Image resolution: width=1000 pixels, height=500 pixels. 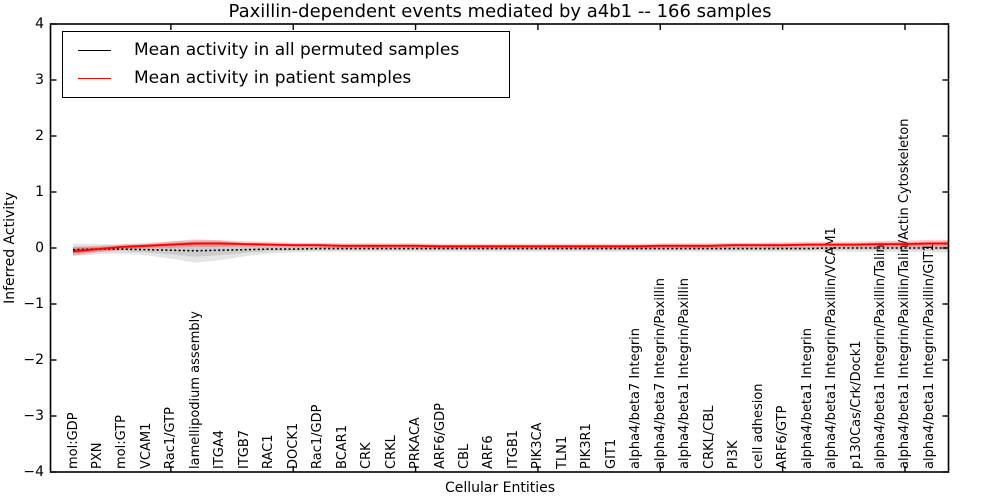 I want to click on x-category-label: GIT1, so click(x=611, y=453).